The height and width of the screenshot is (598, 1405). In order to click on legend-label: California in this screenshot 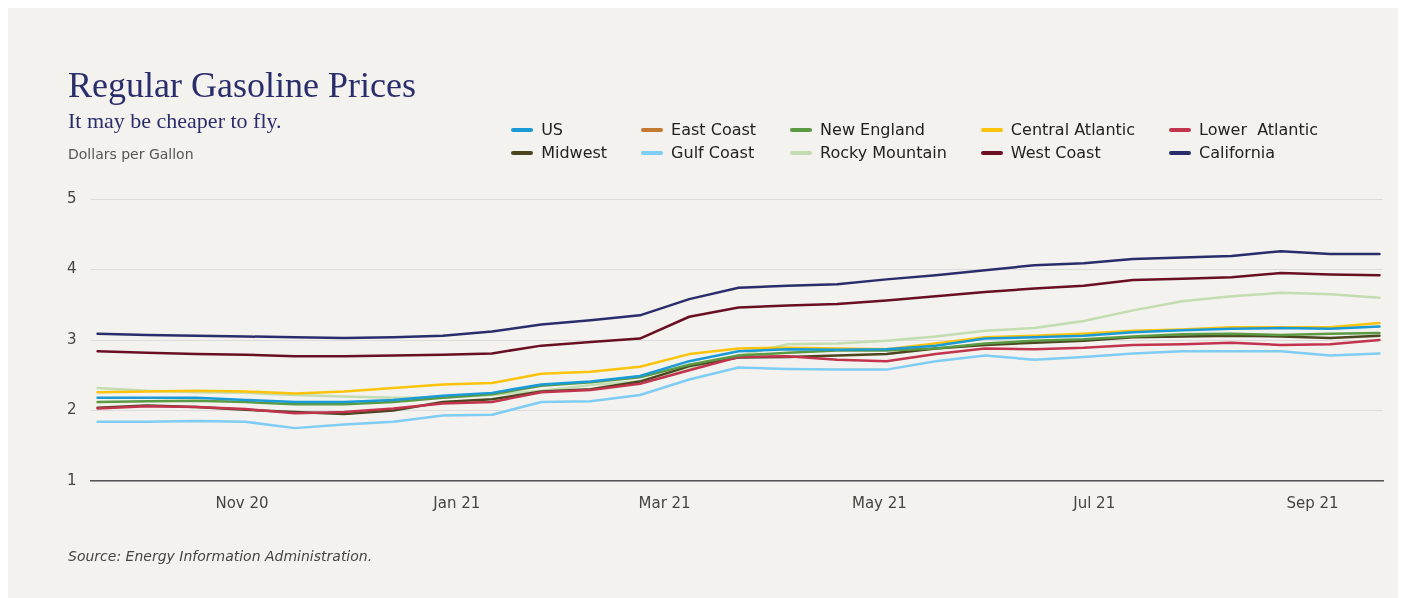, I will do `click(1237, 152)`.